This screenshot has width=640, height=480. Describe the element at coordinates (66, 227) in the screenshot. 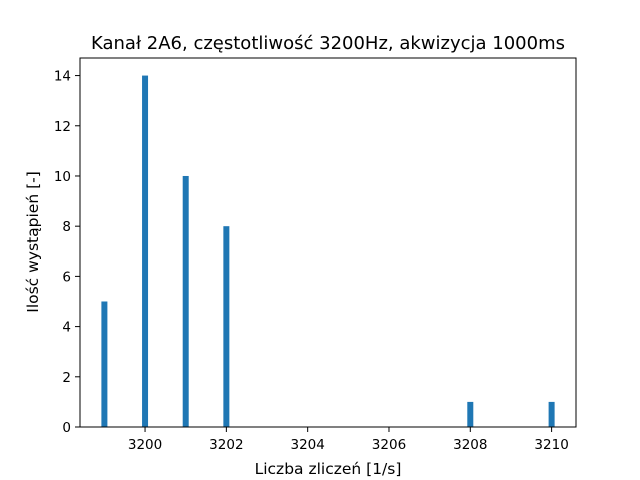

I see `y-tick-label: 8` at that location.